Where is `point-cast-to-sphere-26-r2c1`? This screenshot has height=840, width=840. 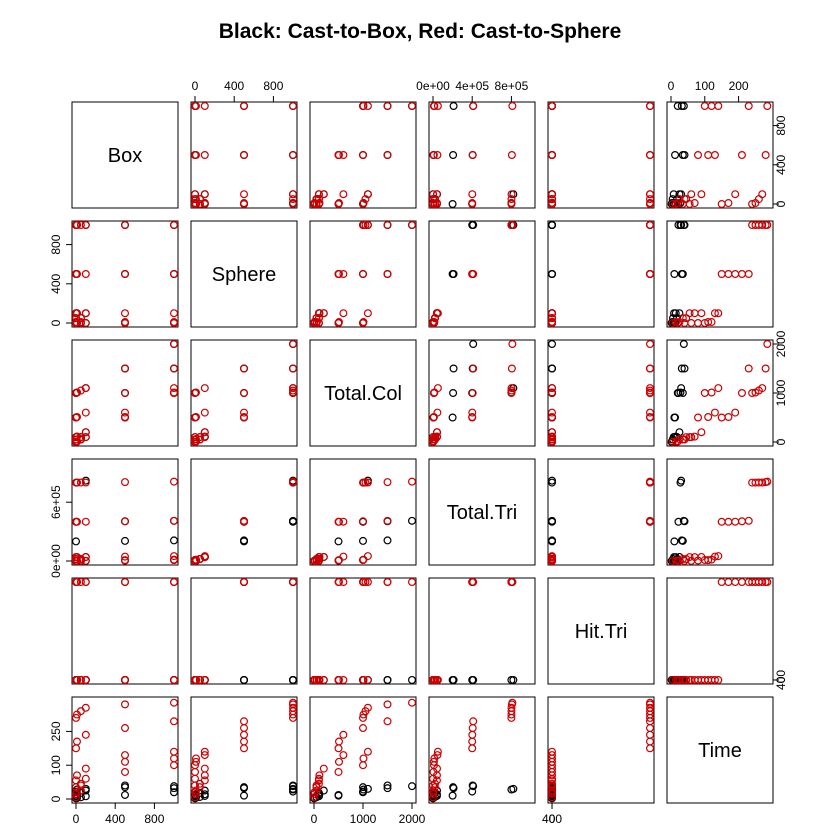
point-cast-to-sphere-26-r2c1 is located at coordinates (204, 388).